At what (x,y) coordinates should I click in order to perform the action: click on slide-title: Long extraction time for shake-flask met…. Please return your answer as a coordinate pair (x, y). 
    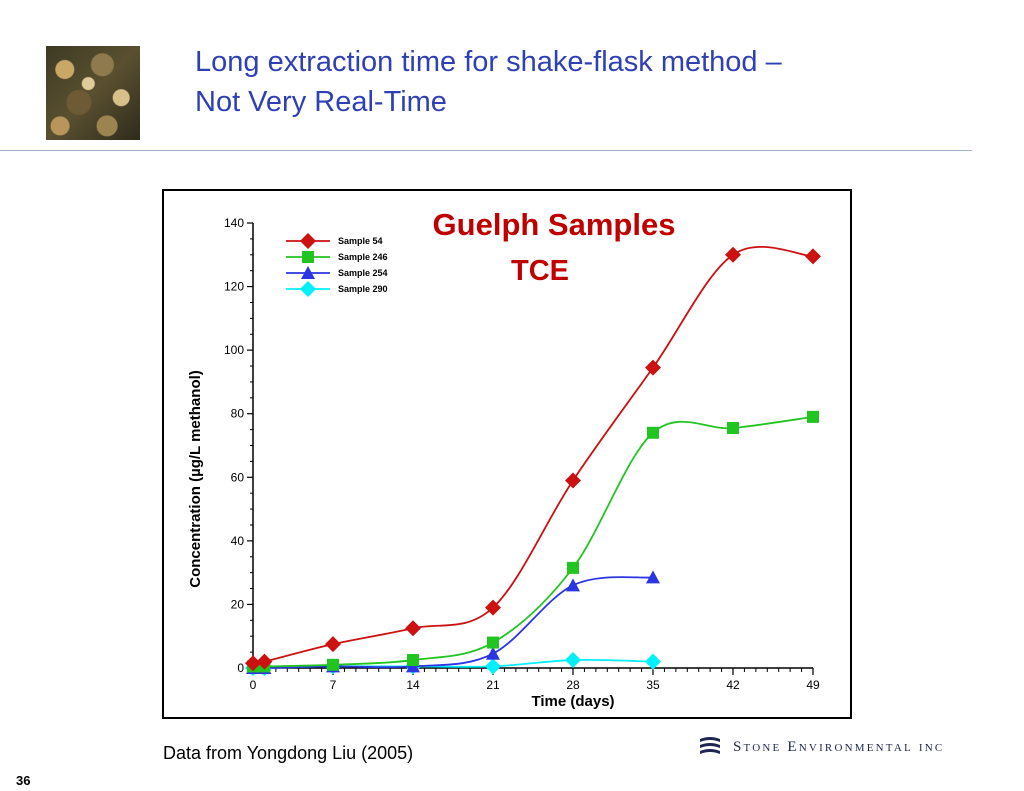
    Looking at the image, I should click on (585, 82).